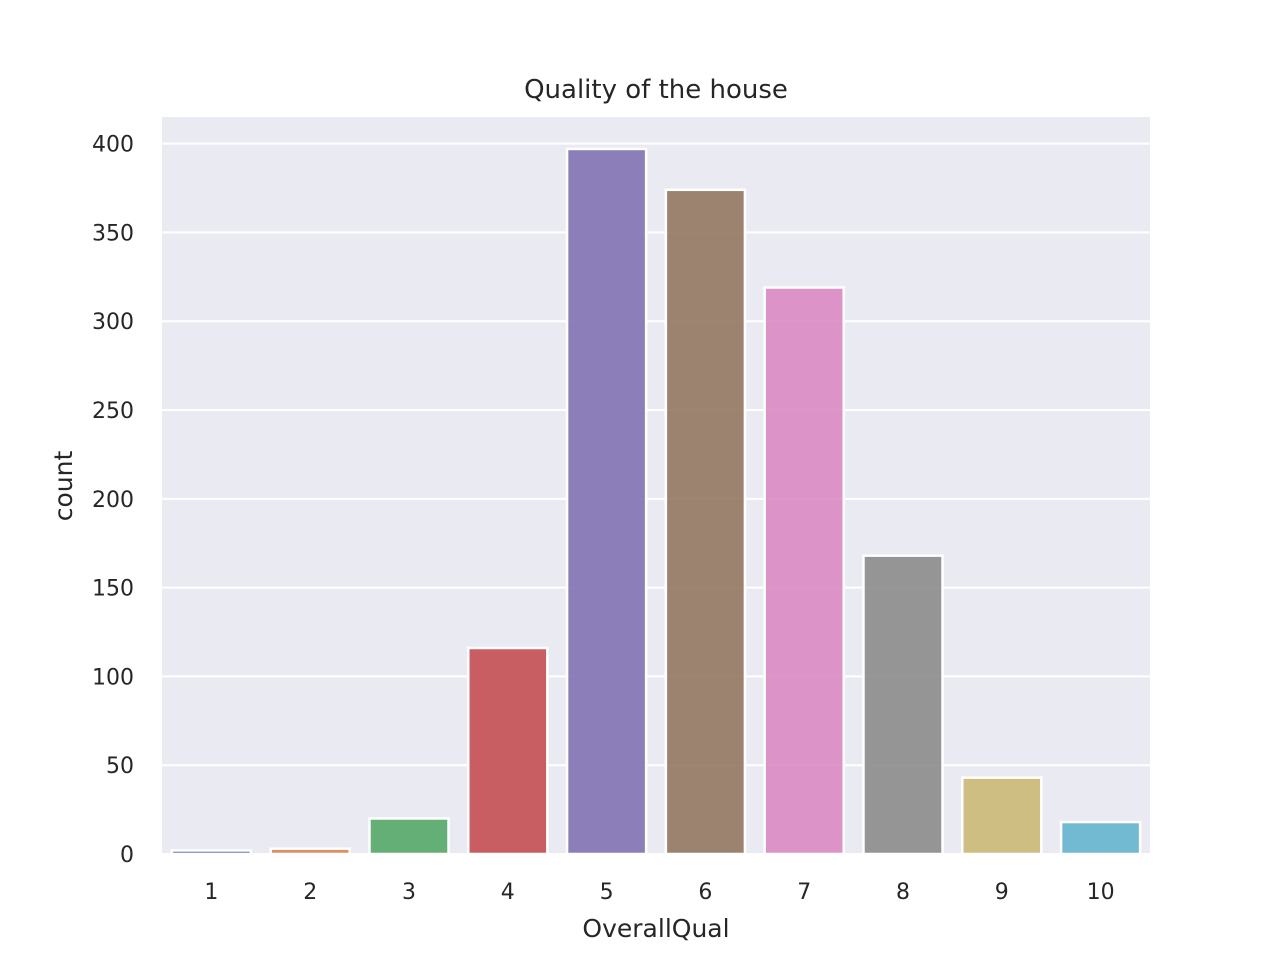  I want to click on x-tick-label: 7, so click(804, 892).